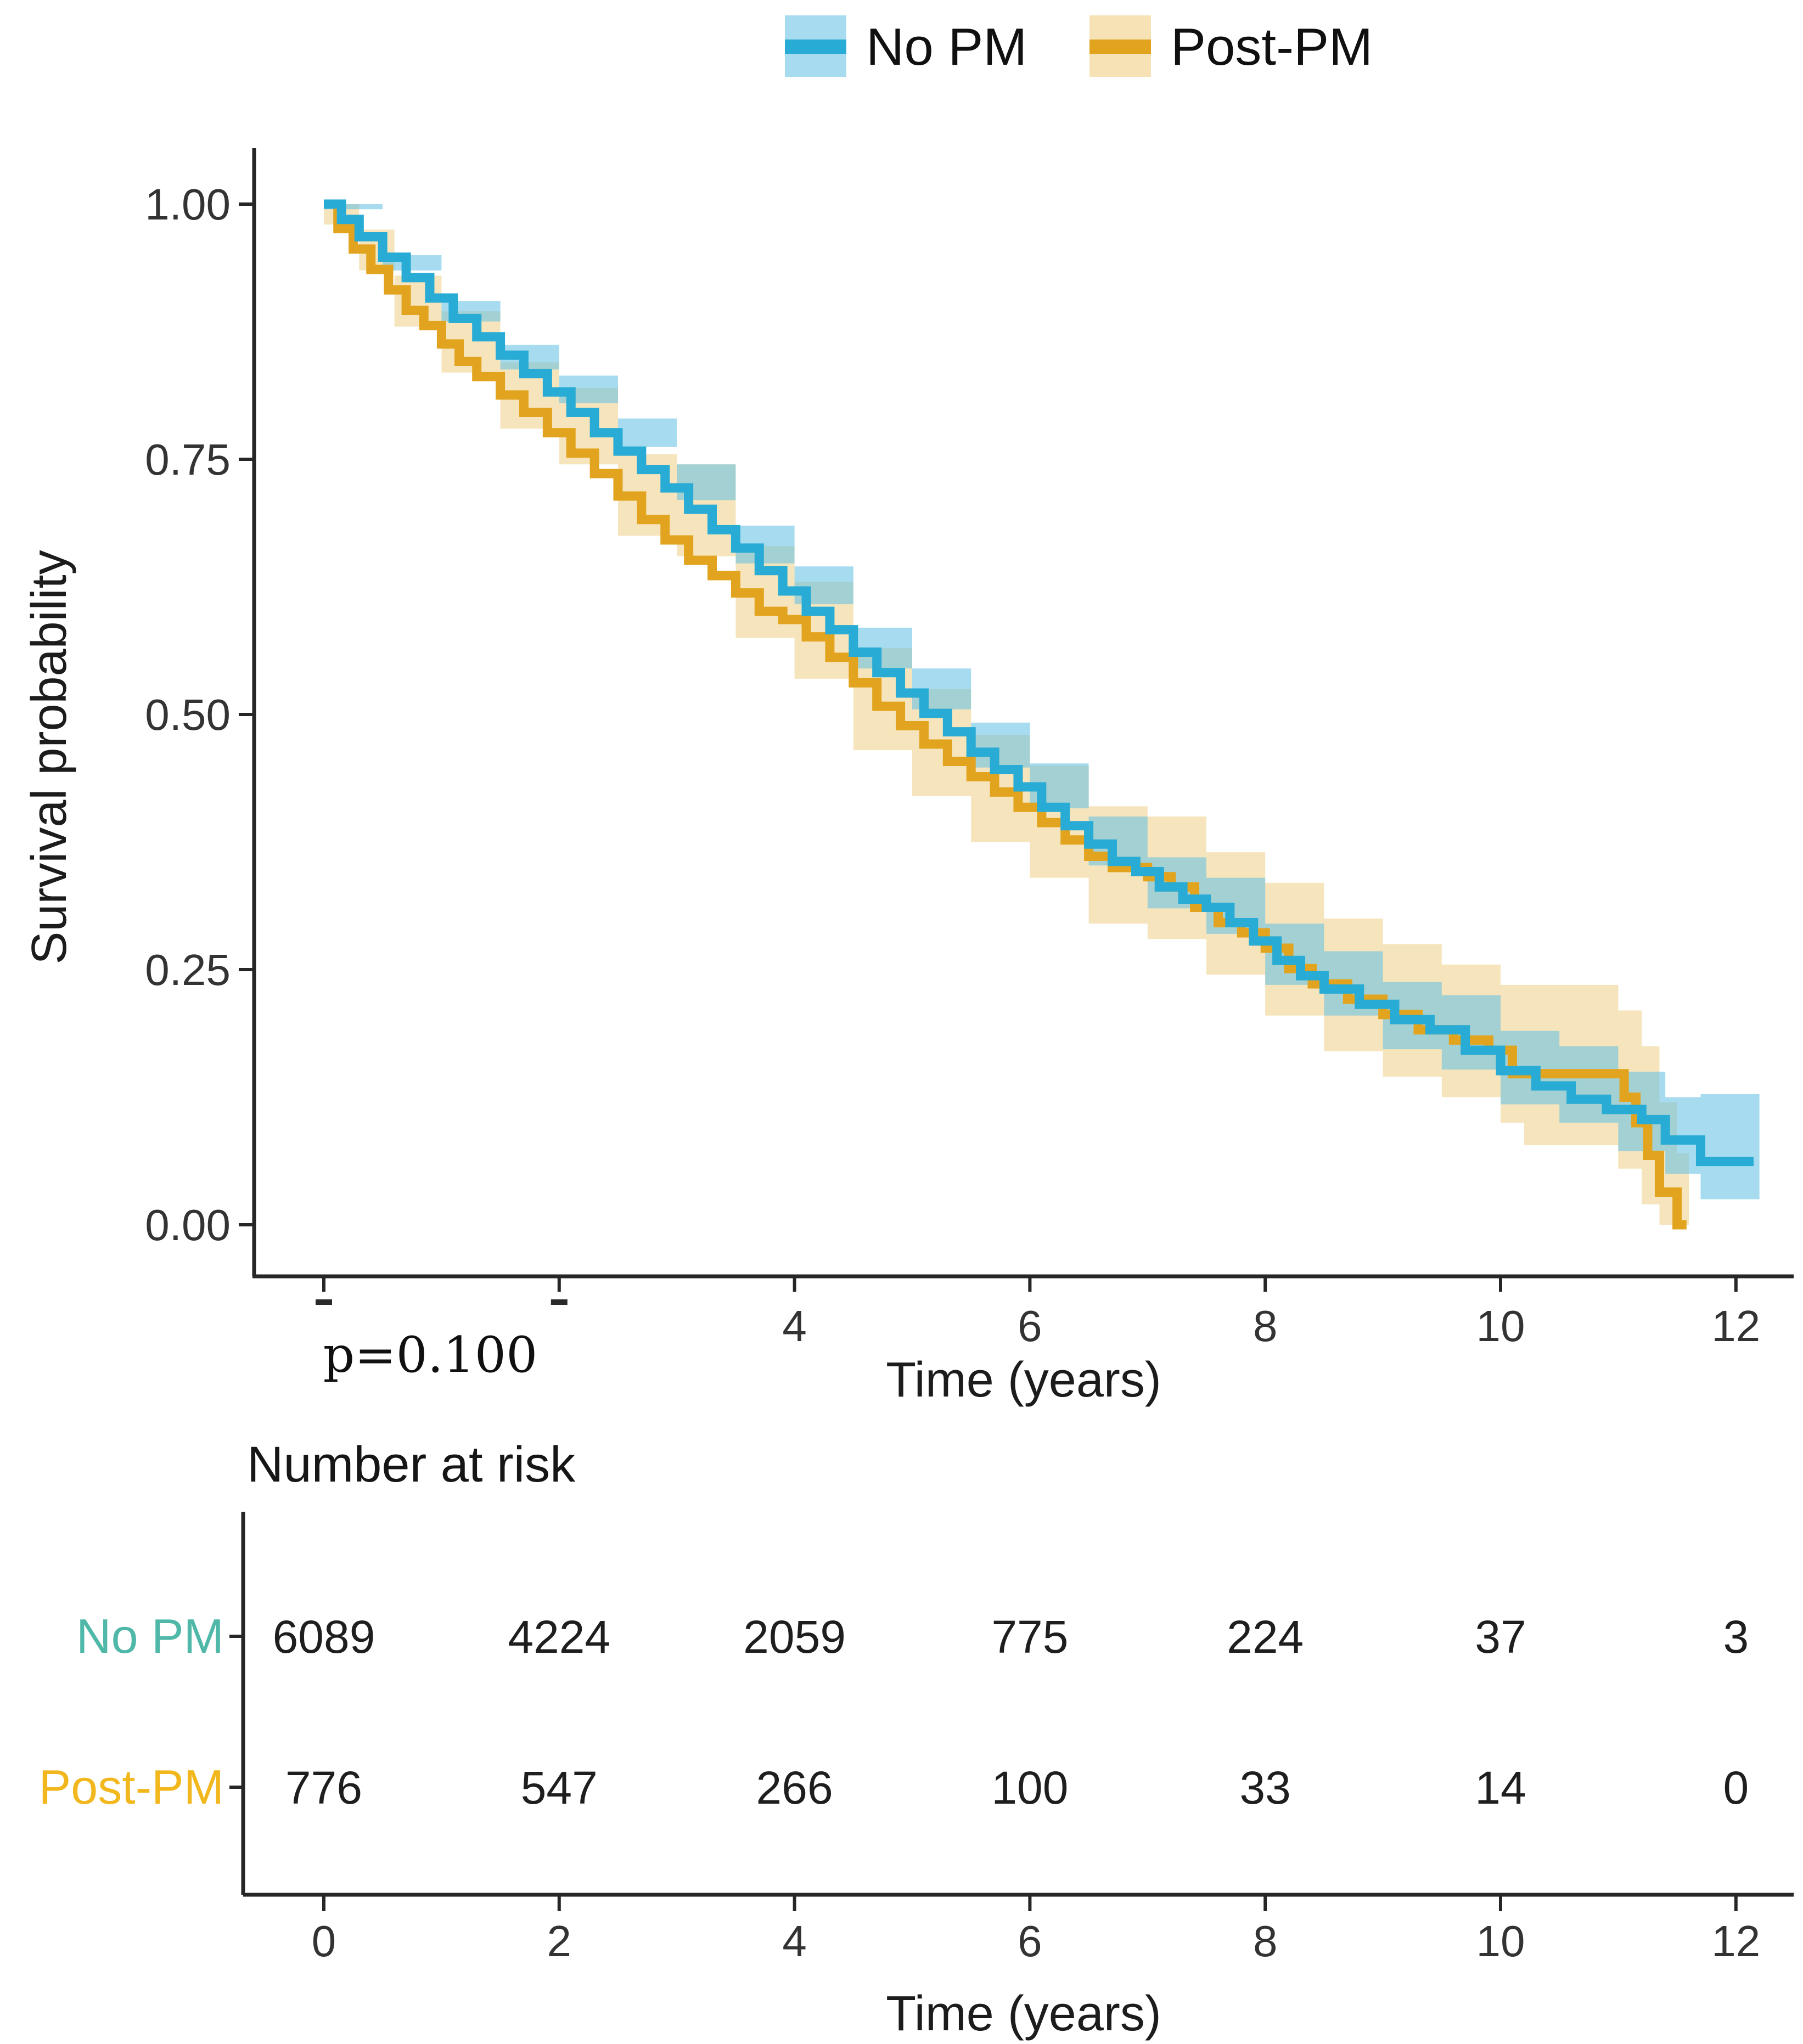 Image resolution: width=1803 pixels, height=2044 pixels. I want to click on risk-x-tick-label: 0, so click(324, 1941).